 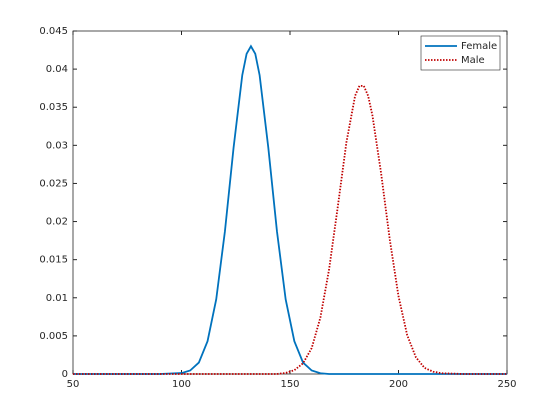 What do you see at coordinates (460, 53) in the screenshot?
I see `legend-box` at bounding box center [460, 53].